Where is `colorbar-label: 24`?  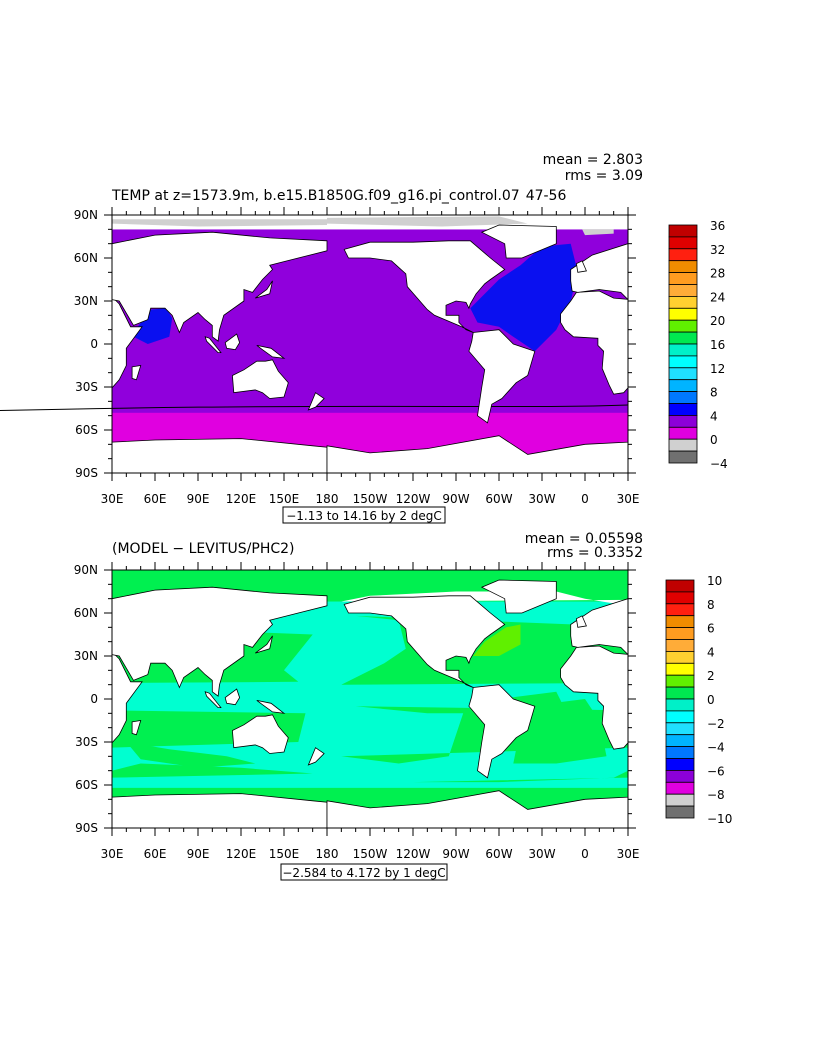 colorbar-label: 24 is located at coordinates (717, 297).